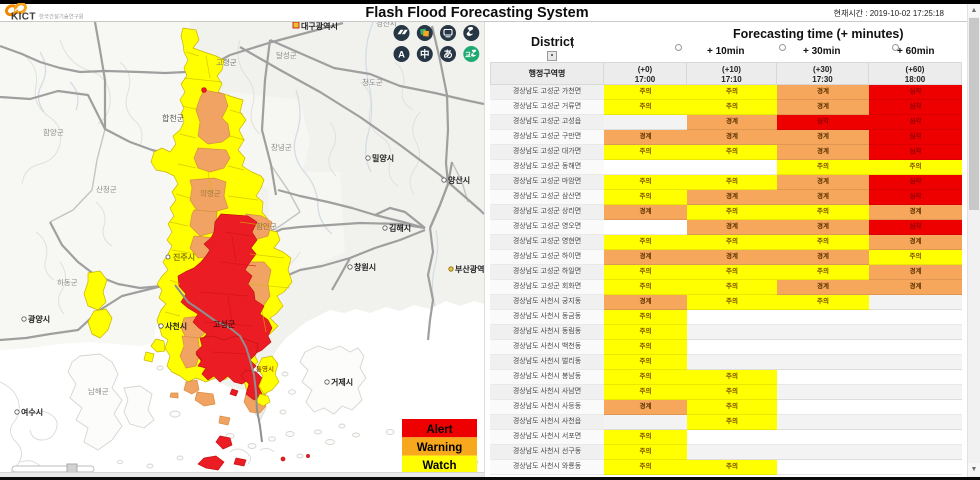  I want to click on svg-text: 한국건설기술연구원, so click(61, 17).